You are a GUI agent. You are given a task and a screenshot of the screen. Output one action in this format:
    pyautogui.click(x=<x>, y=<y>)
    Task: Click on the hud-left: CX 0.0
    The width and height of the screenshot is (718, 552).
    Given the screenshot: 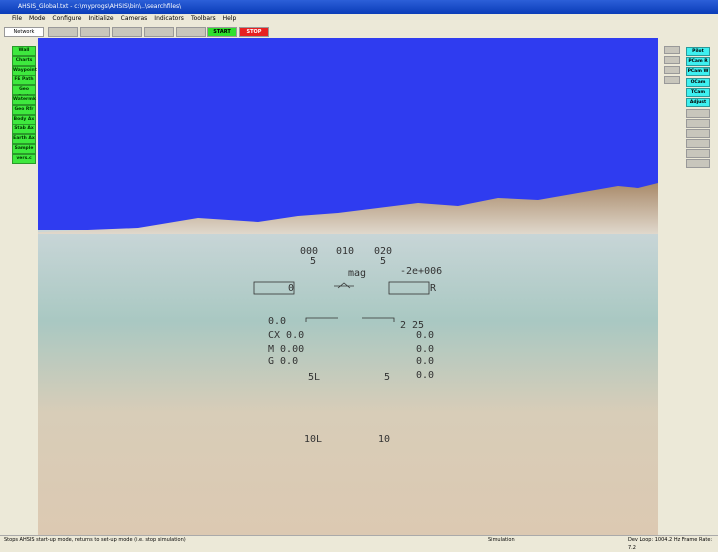 What is the action you would take?
    pyautogui.click(x=286, y=335)
    